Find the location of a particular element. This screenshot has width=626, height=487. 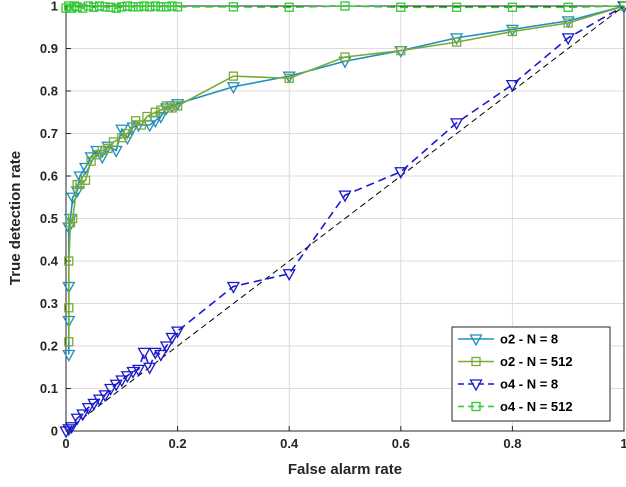

y-tick-label: 0.1 is located at coordinates (49, 388).